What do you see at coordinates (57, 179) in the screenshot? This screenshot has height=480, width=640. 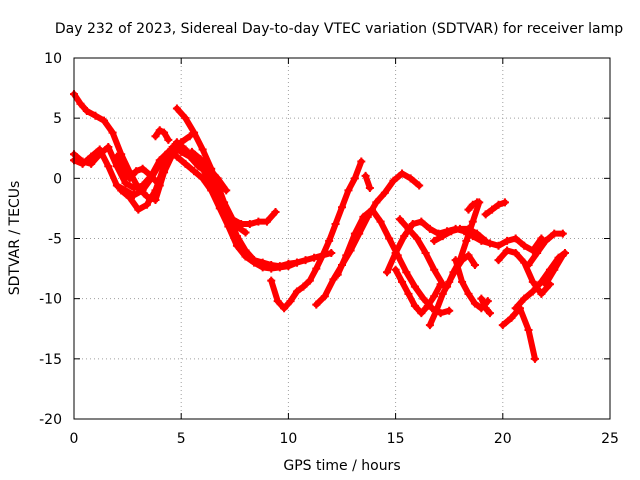 I see `y-tick-label: 0` at bounding box center [57, 179].